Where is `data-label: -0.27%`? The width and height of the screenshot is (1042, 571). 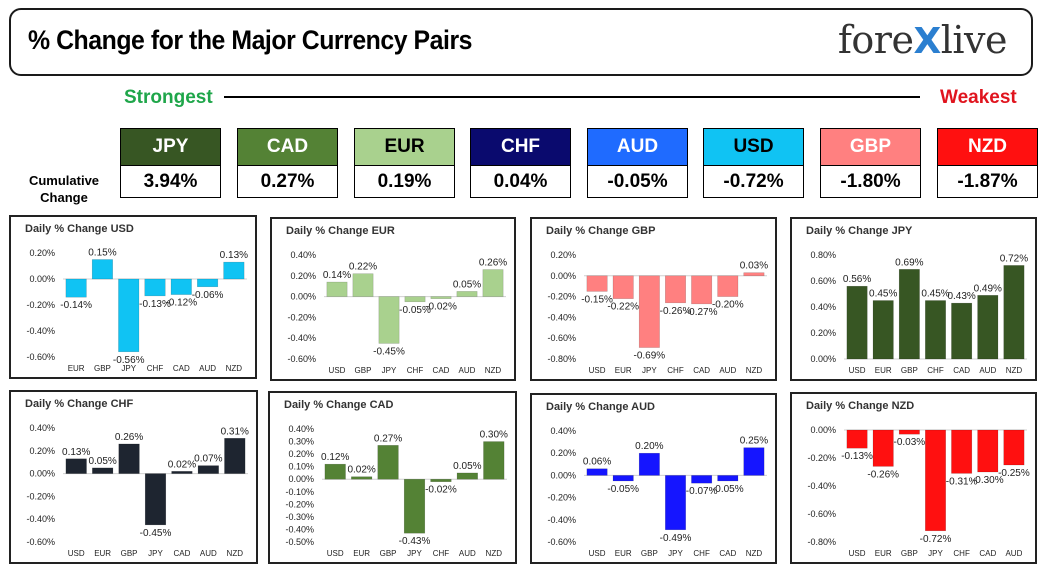 data-label: -0.27% is located at coordinates (702, 312).